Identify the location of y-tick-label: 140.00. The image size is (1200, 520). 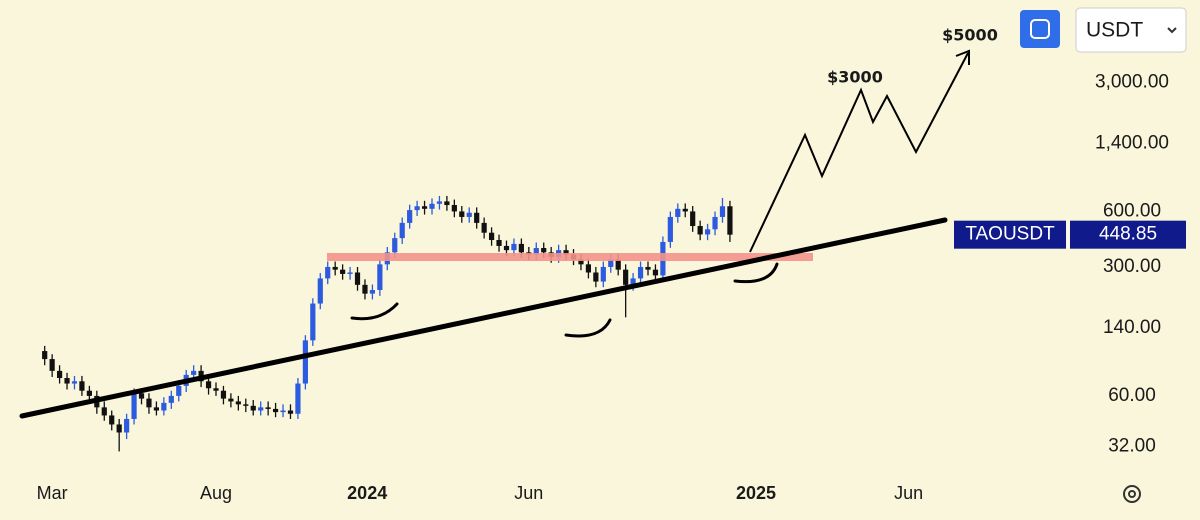
(1132, 327).